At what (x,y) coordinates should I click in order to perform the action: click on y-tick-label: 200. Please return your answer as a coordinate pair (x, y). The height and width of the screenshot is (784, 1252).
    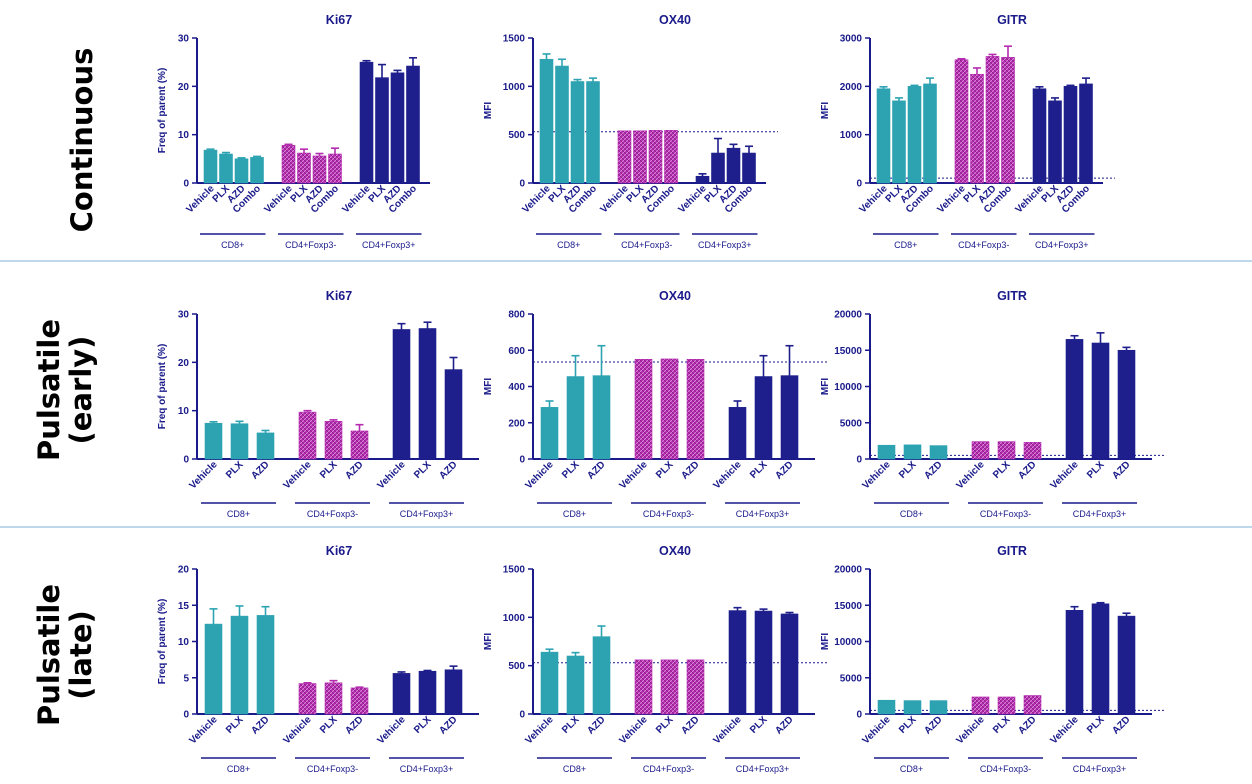
    Looking at the image, I should click on (516, 423).